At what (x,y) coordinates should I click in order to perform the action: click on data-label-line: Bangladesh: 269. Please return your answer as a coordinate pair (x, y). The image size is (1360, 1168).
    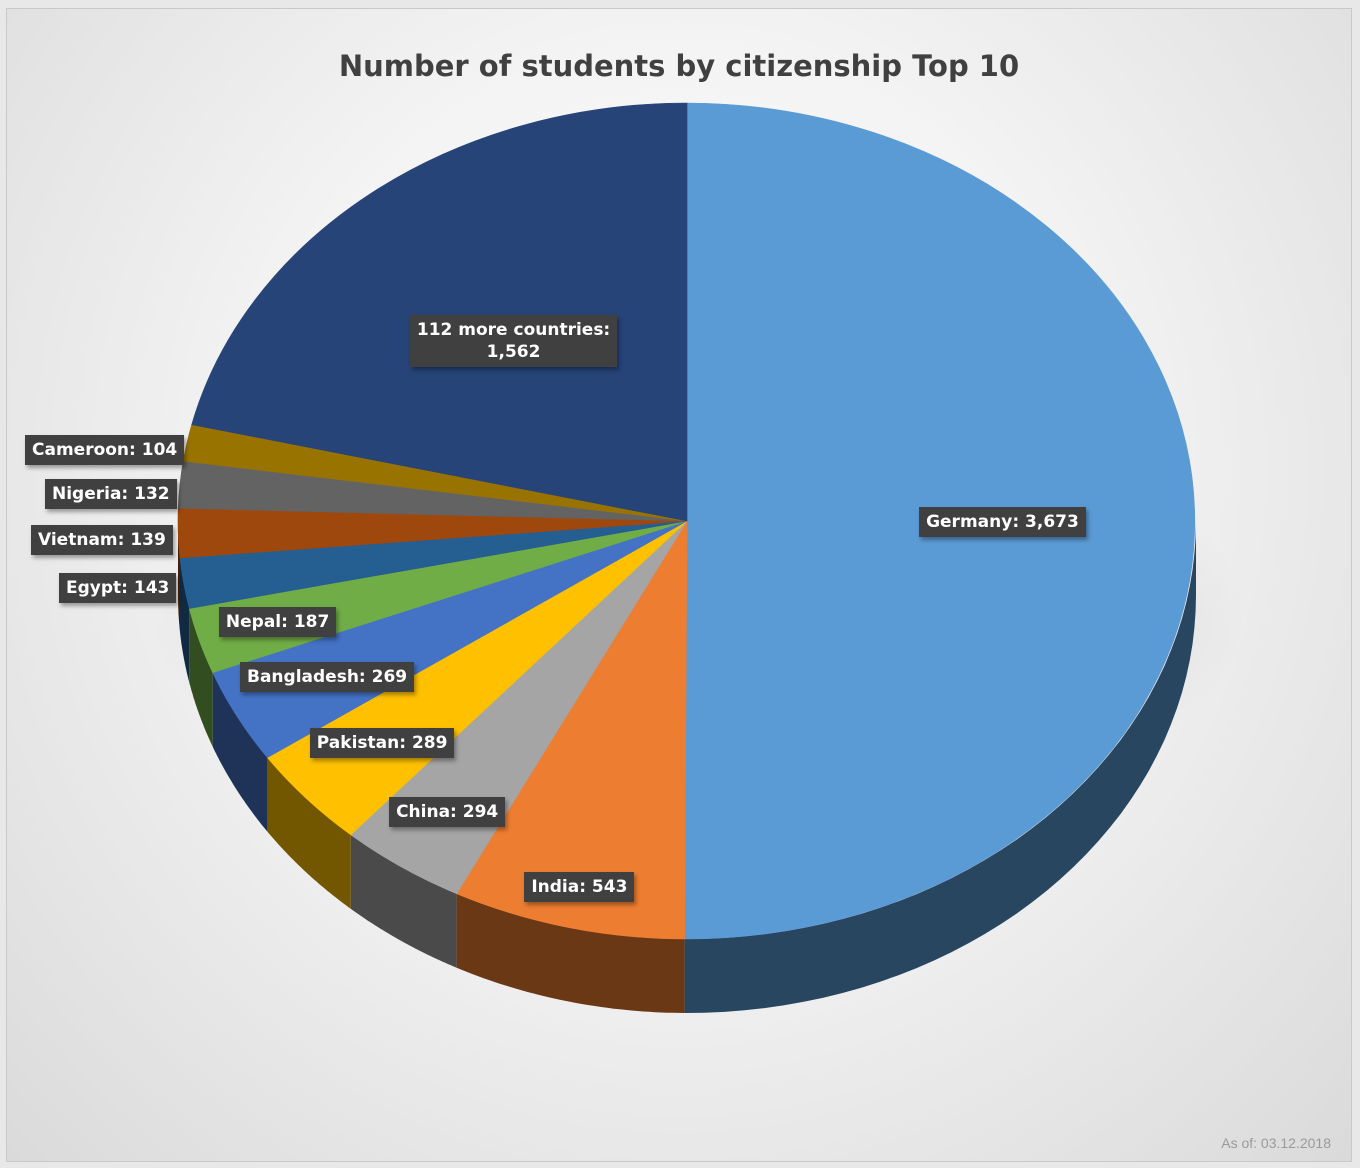
    Looking at the image, I should click on (327, 677).